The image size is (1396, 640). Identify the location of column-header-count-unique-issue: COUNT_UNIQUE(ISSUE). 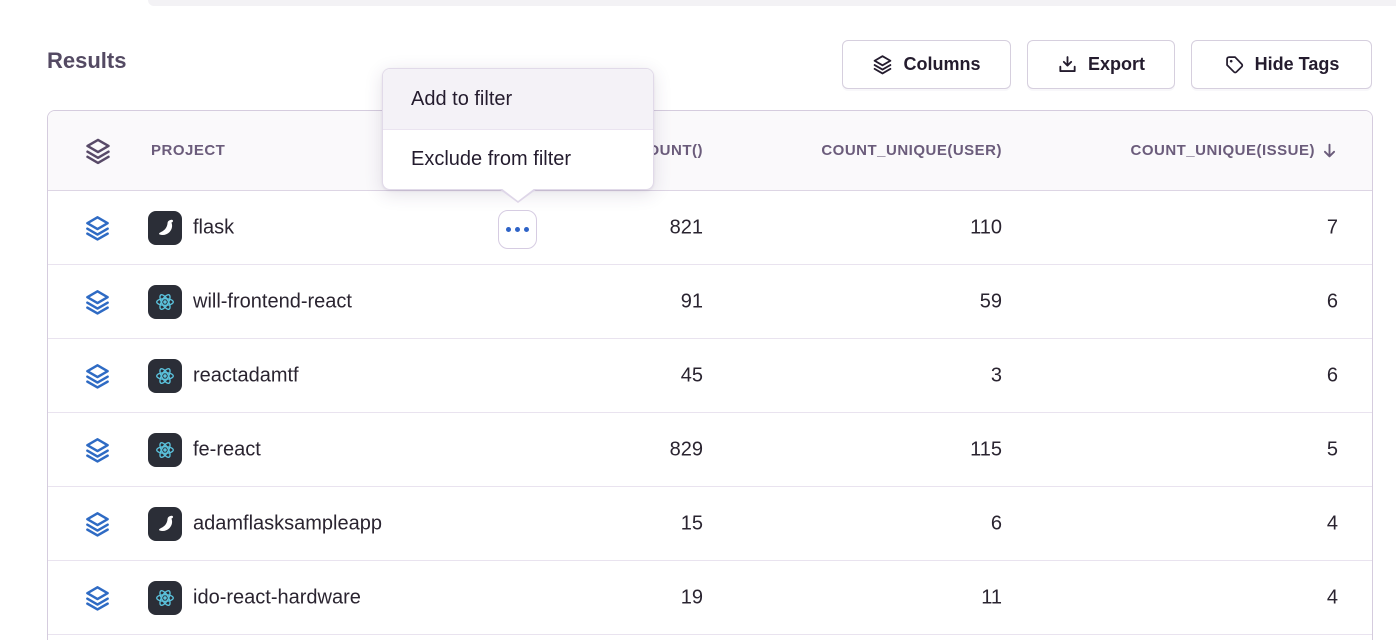
(1234, 150).